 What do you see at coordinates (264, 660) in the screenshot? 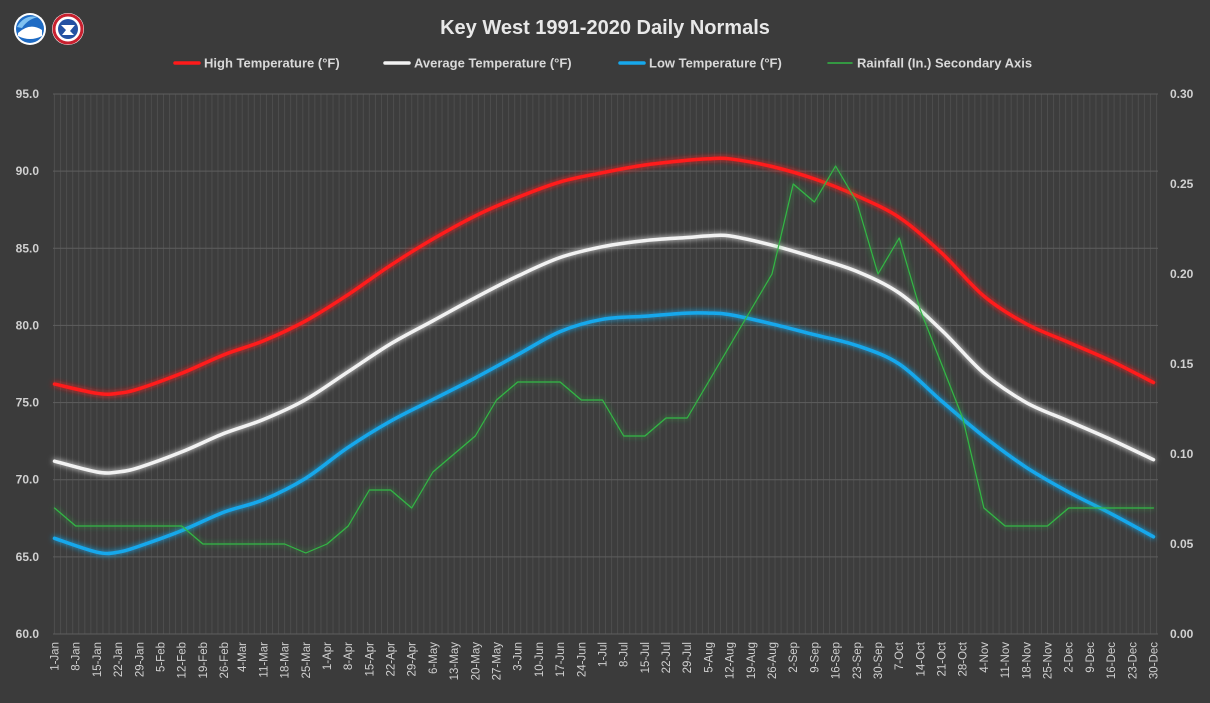
I see `x-tick-label: 11-Mar` at bounding box center [264, 660].